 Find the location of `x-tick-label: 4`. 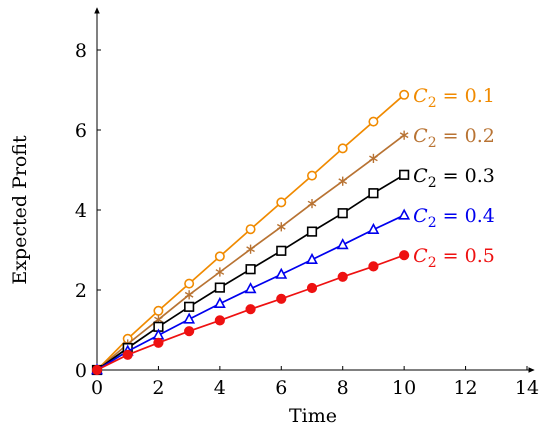

x-tick-label: 4 is located at coordinates (220, 388).